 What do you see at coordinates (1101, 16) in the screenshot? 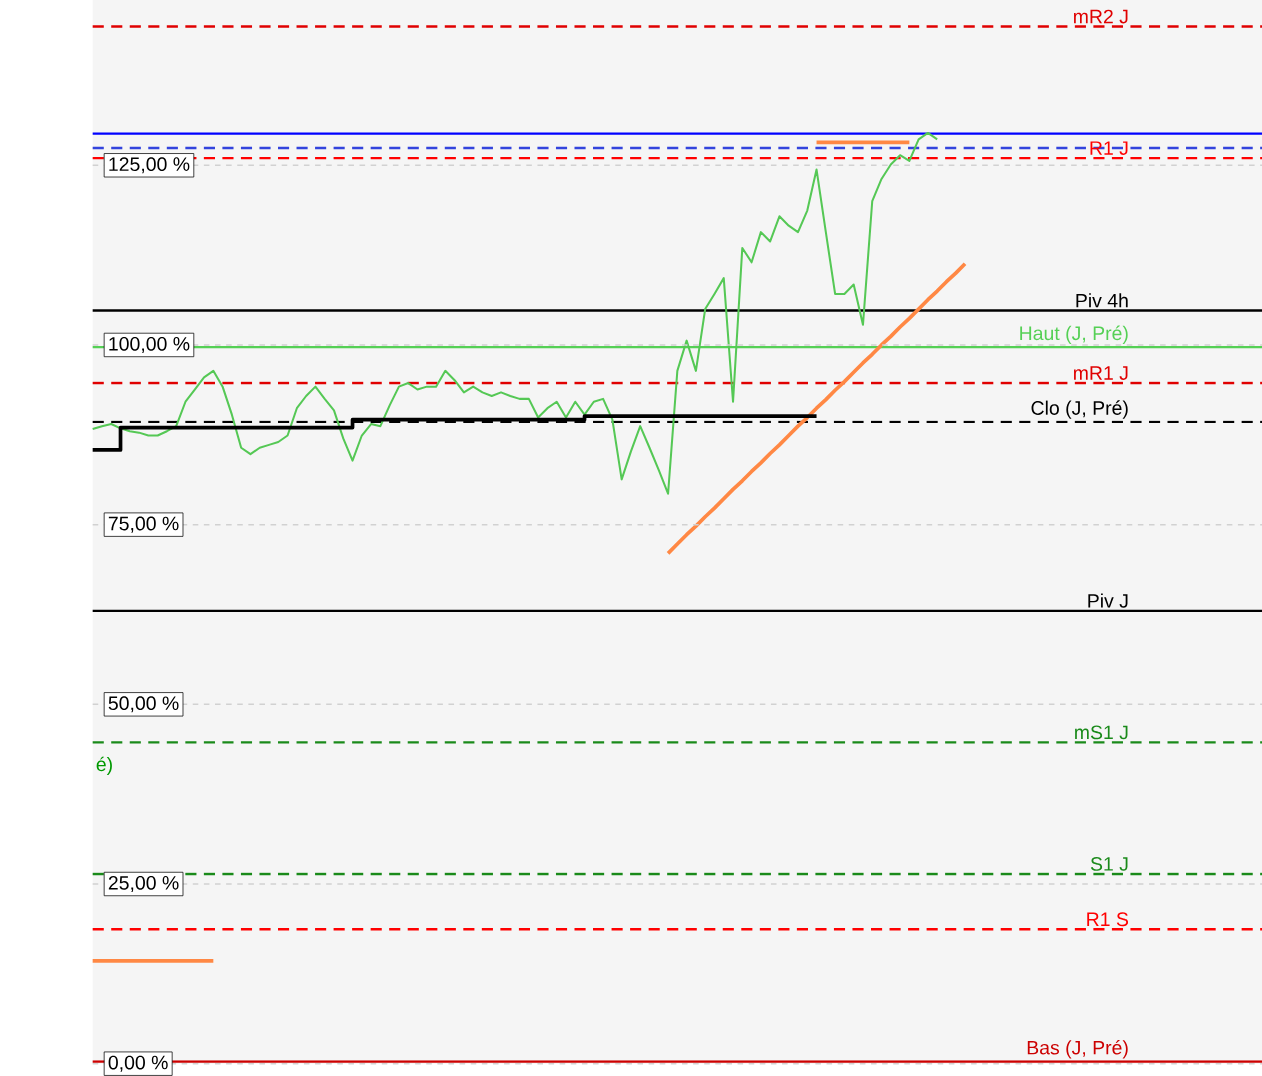
I see `ref-line-label: mR2 J` at bounding box center [1101, 16].